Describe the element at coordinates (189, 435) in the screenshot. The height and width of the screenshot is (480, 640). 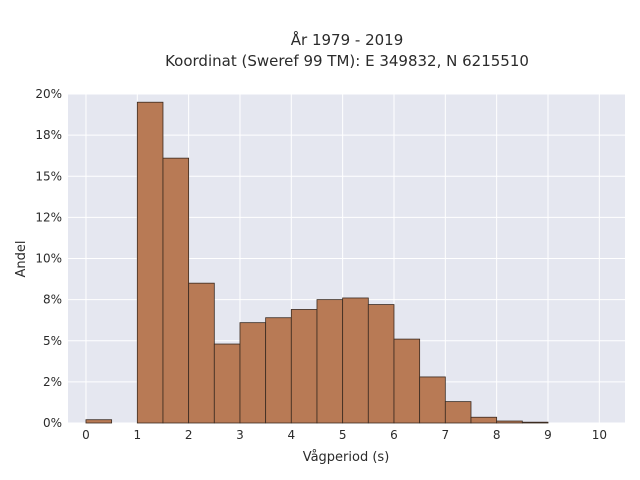
I see `x-tick-label: 2` at that location.